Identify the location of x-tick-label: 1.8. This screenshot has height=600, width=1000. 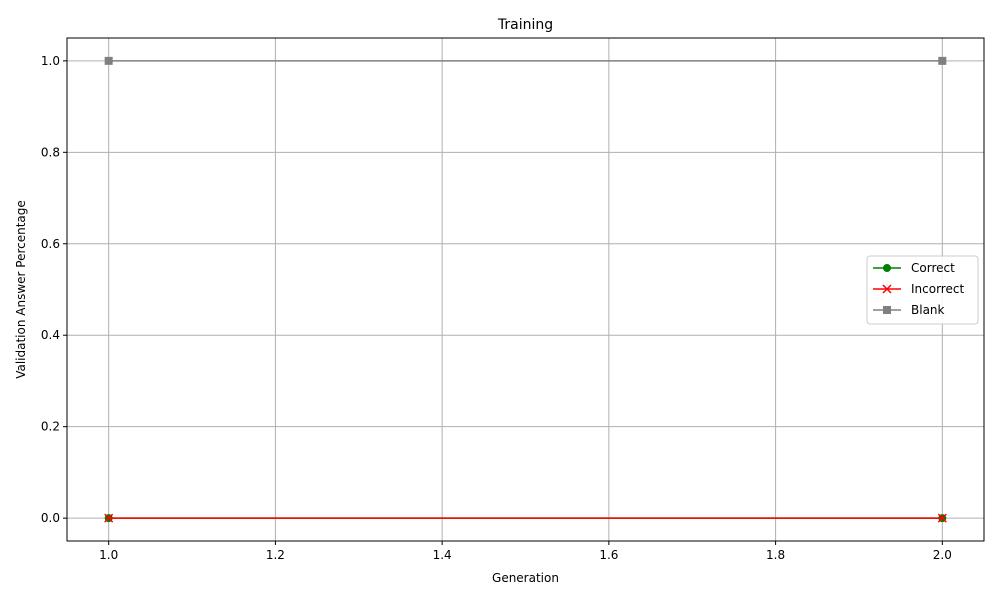
(775, 555).